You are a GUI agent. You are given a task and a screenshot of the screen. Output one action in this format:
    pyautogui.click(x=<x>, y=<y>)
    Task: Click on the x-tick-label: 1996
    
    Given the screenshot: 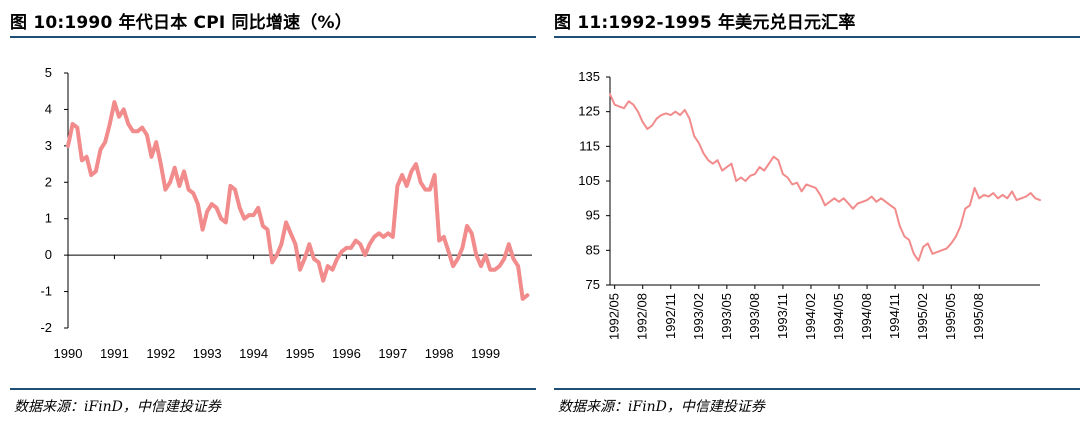 What is the action you would take?
    pyautogui.click(x=346, y=353)
    